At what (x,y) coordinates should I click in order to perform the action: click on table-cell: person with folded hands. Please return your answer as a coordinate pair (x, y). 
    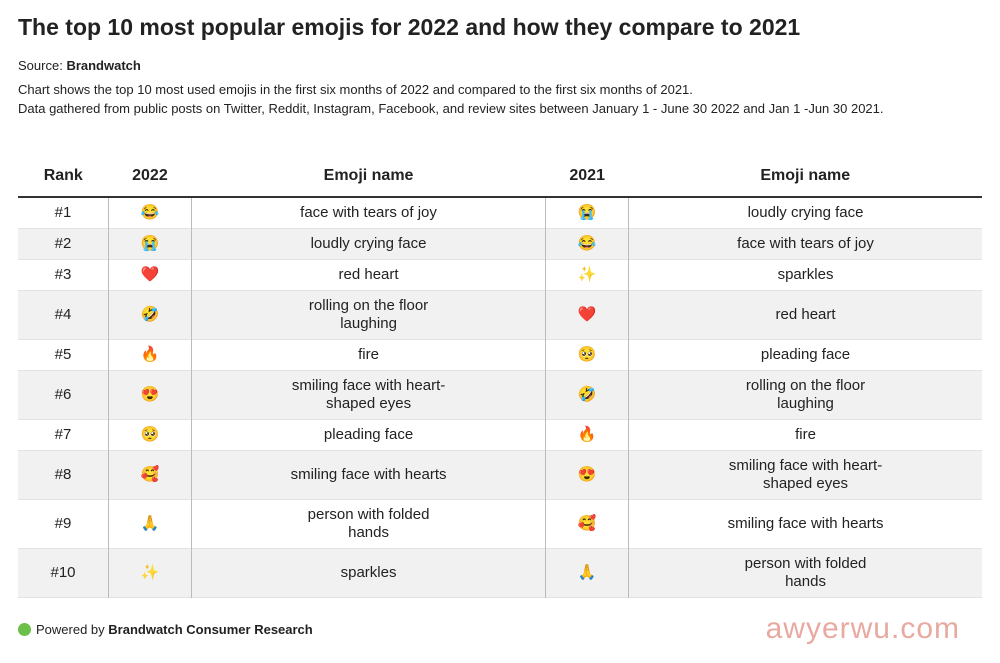
    Looking at the image, I should click on (368, 524).